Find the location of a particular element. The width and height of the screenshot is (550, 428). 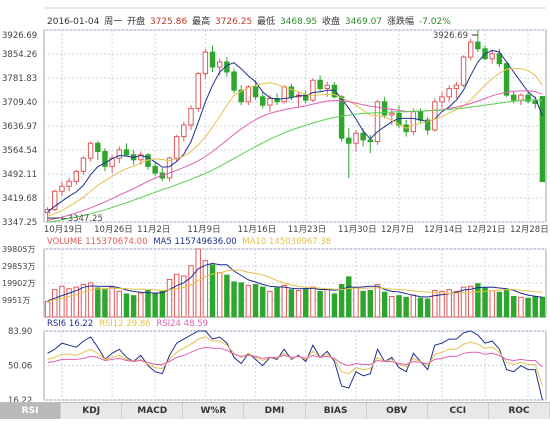

info-weekday: 周一 is located at coordinates (113, 22).